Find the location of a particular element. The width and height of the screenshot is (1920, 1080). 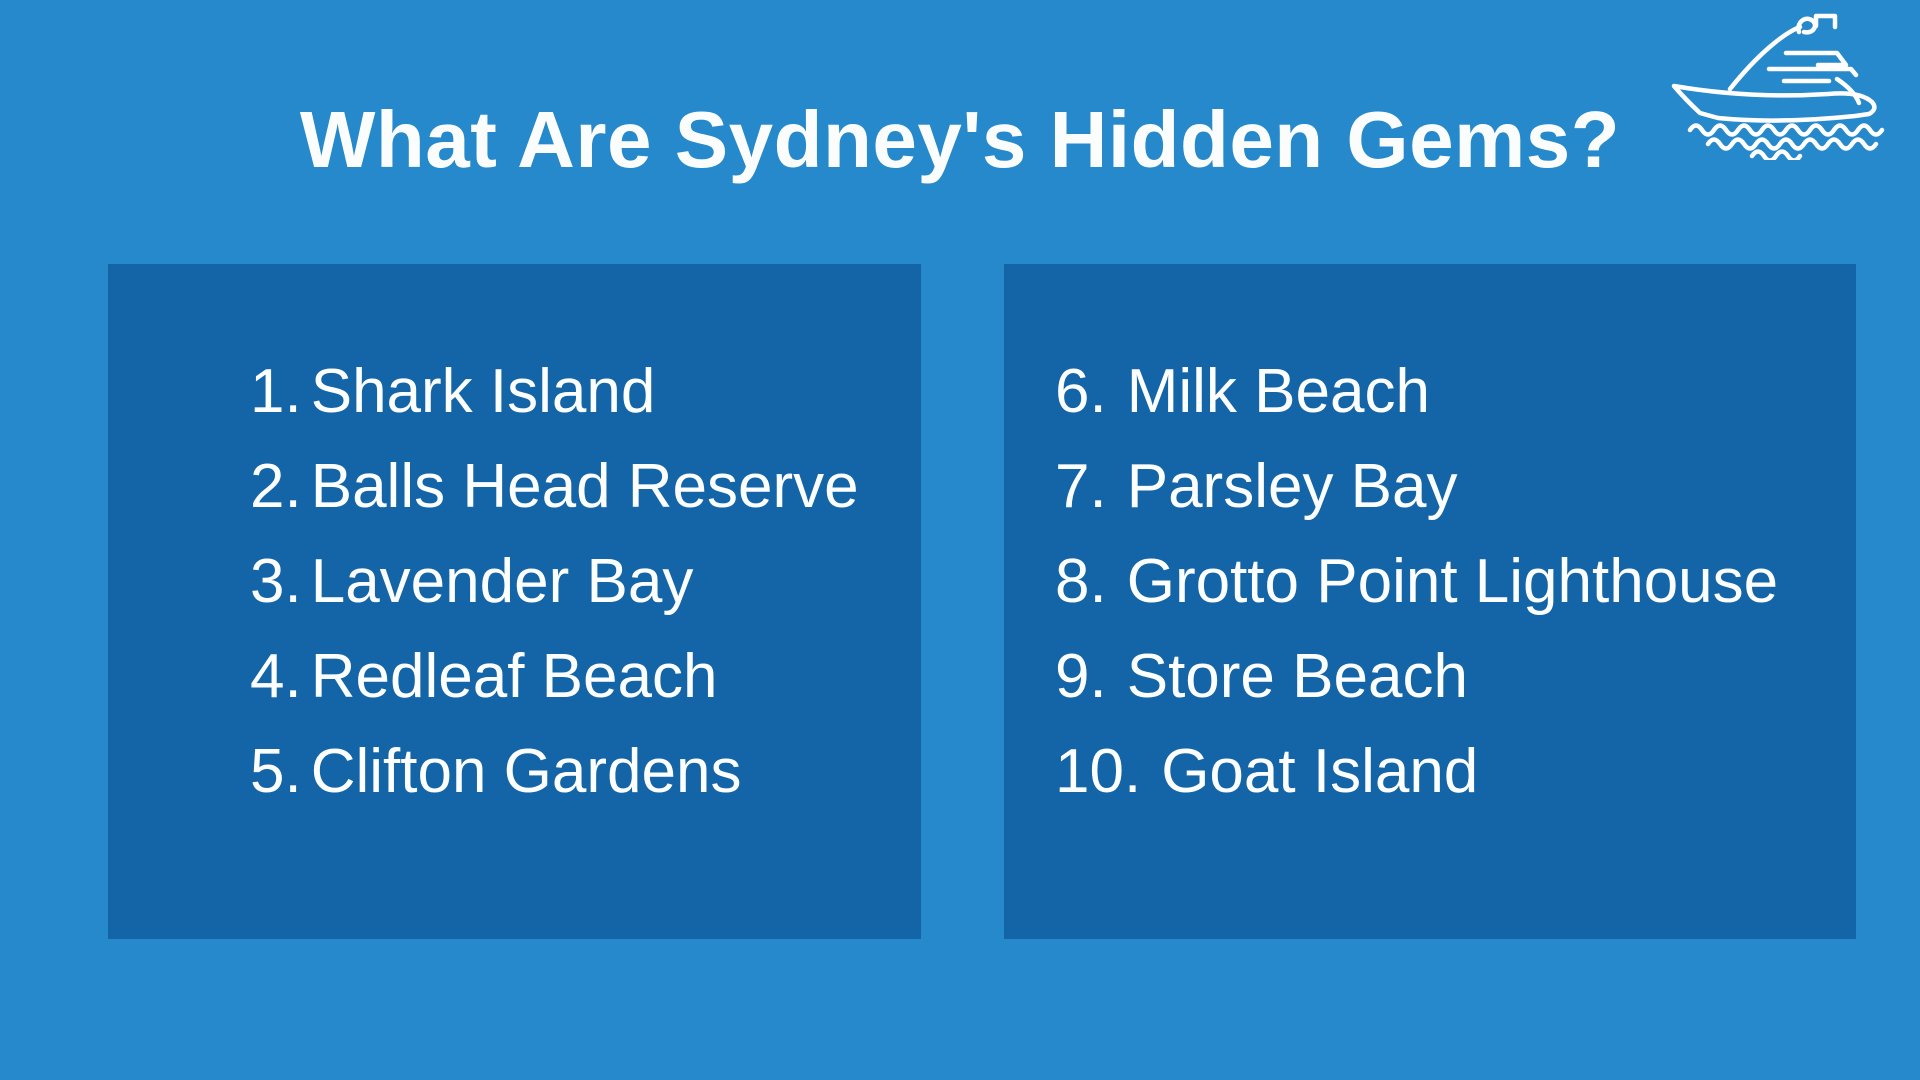

item-number: 9. is located at coordinates (1081, 676).